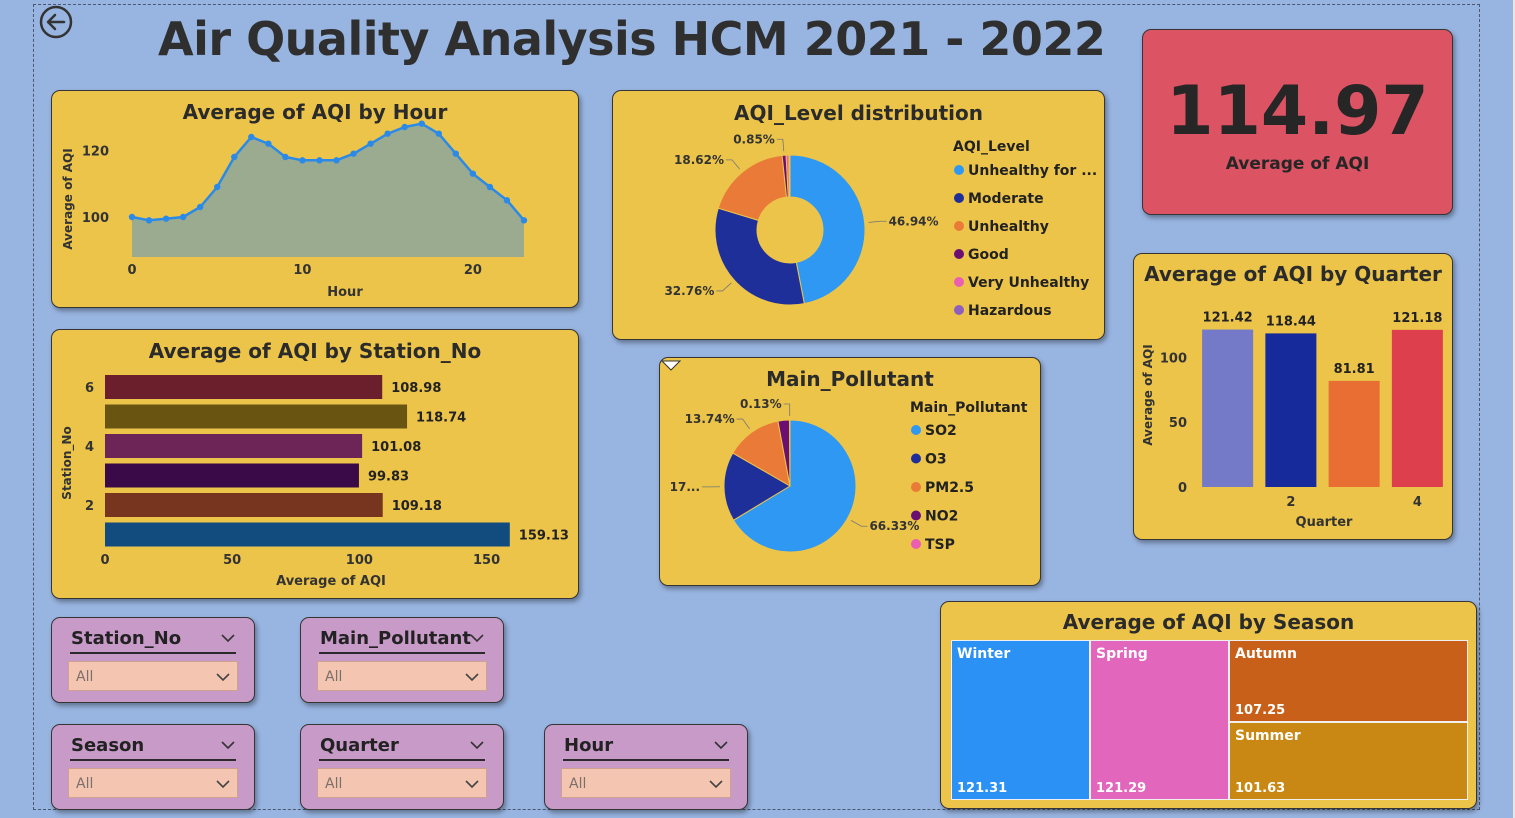  Describe the element at coordinates (1268, 736) in the screenshot. I see `treemap-label: Summer` at that location.